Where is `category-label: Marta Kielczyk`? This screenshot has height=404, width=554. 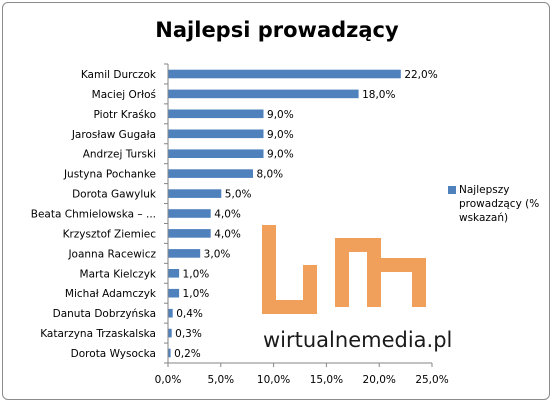
category-label: Marta Kielczyk is located at coordinates (118, 274).